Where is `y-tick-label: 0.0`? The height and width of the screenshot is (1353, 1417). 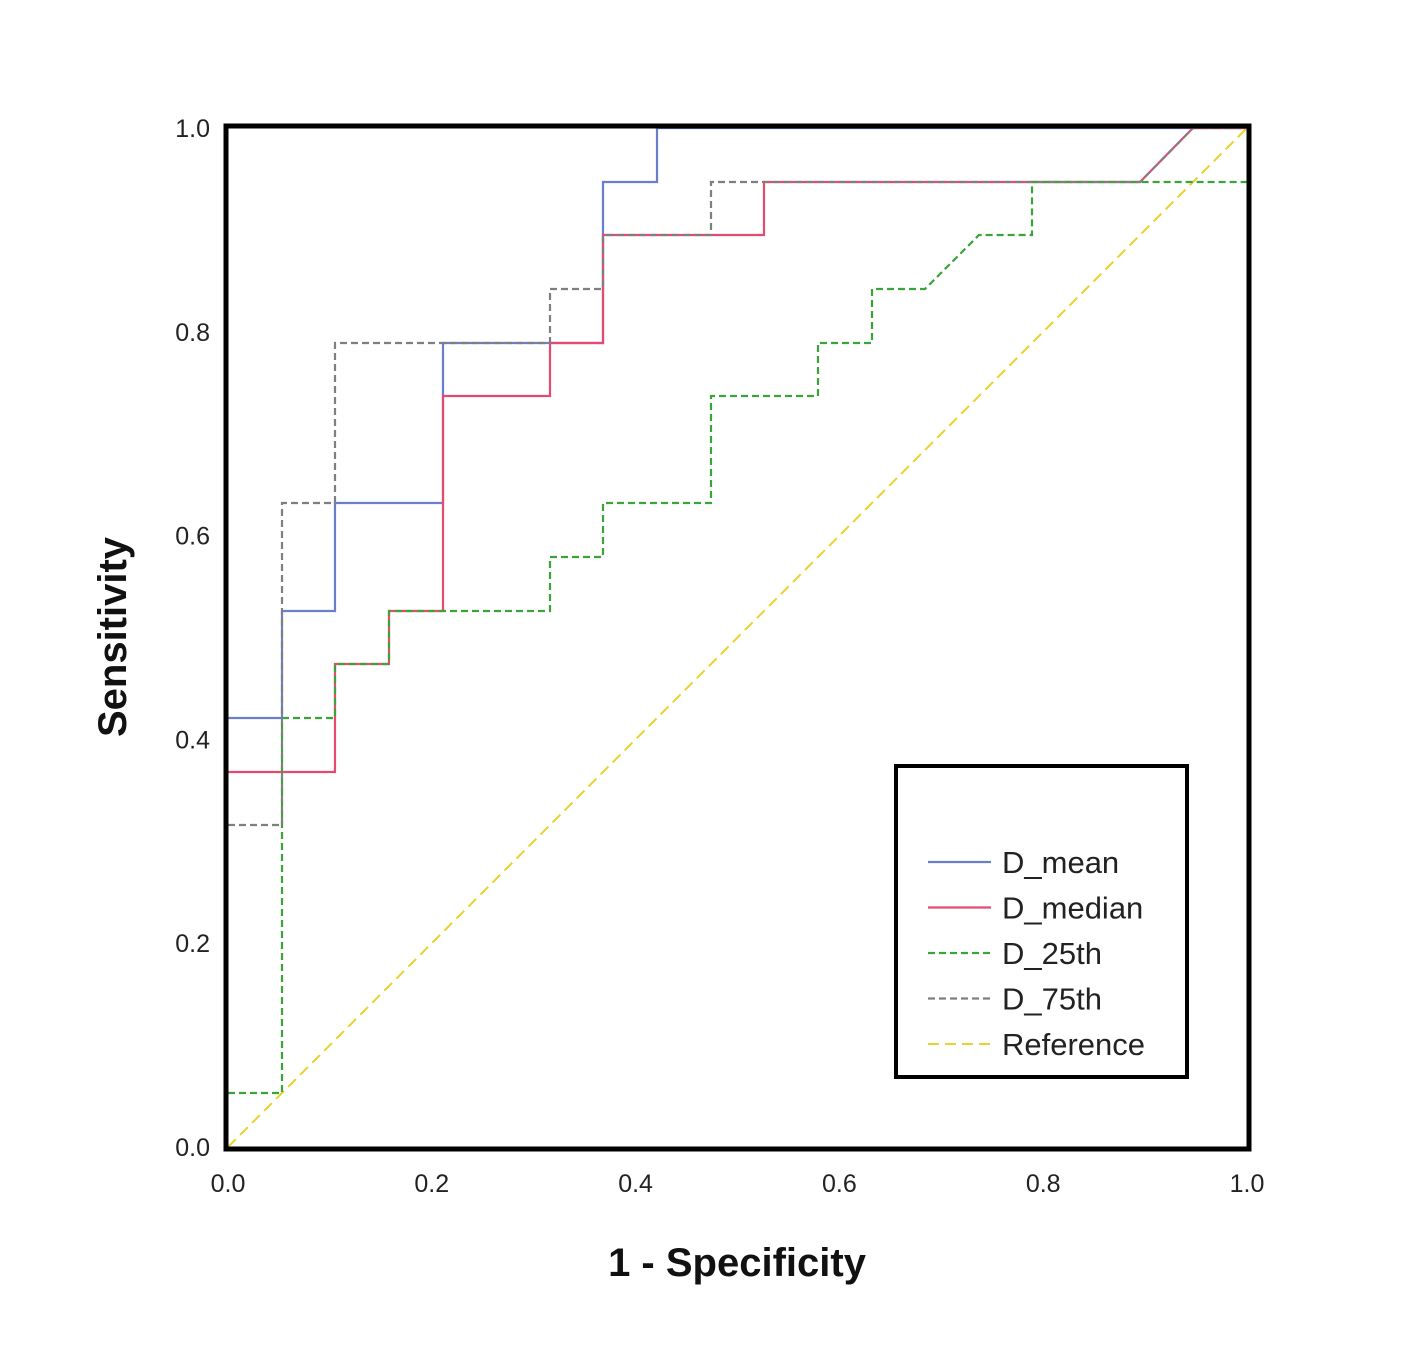 y-tick-label: 0.0 is located at coordinates (192, 1148).